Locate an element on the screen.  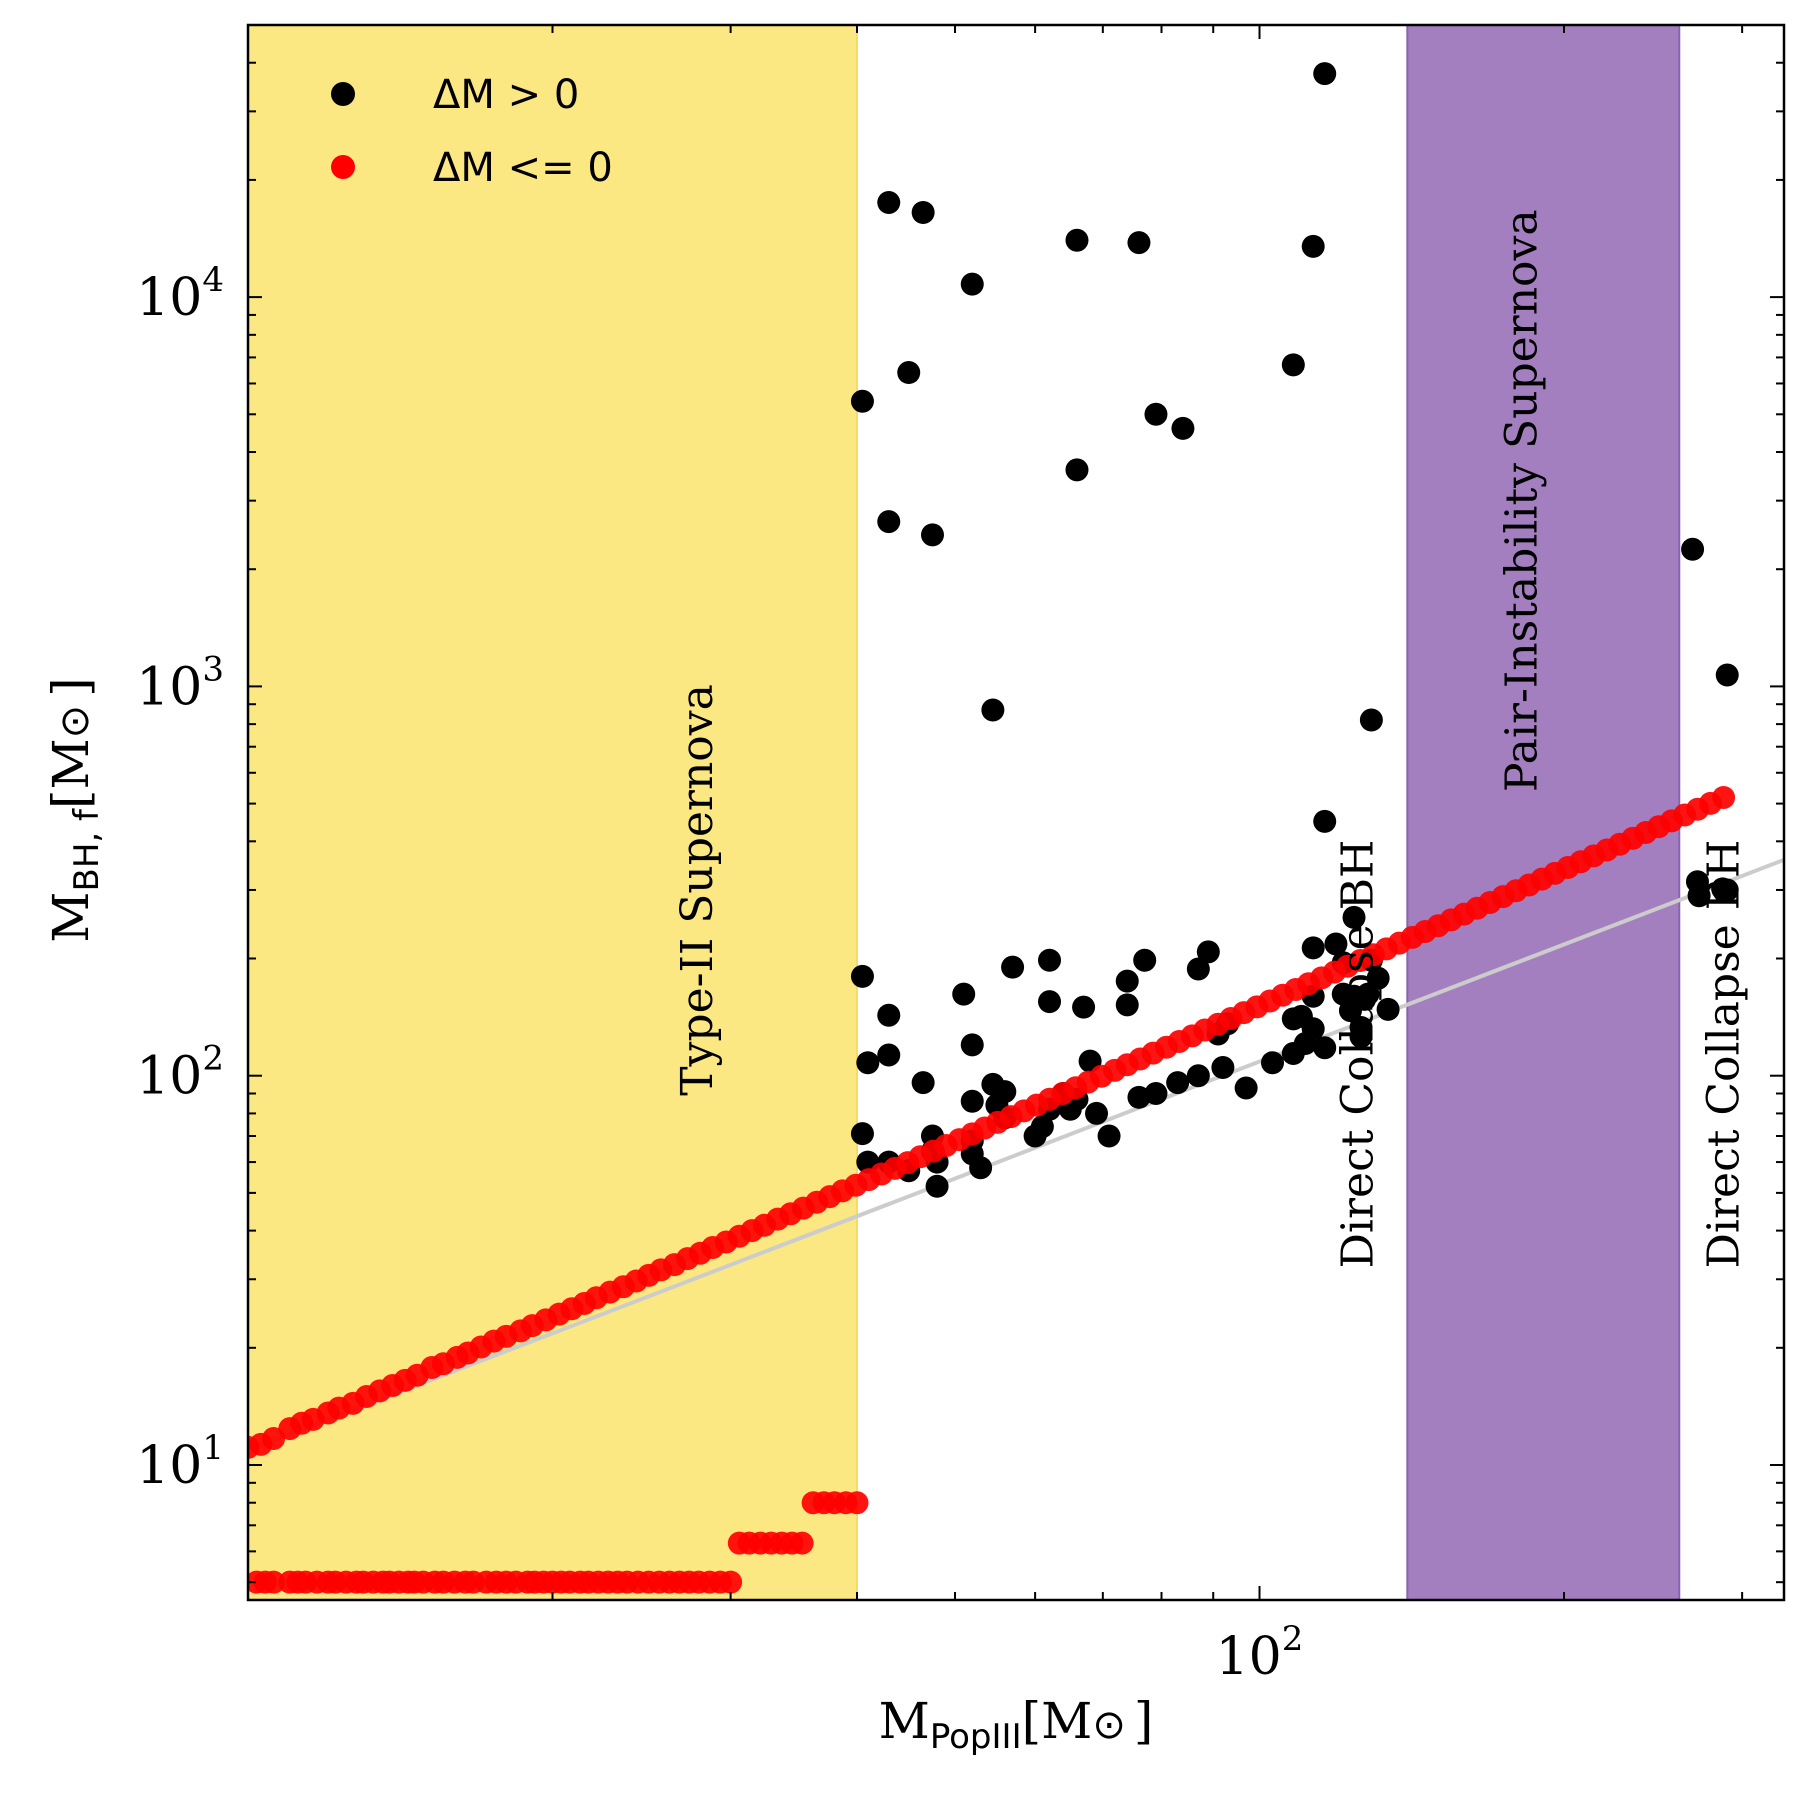
pair-instability-region-label: Pair-Instability Supernova is located at coordinates (1521, 500).